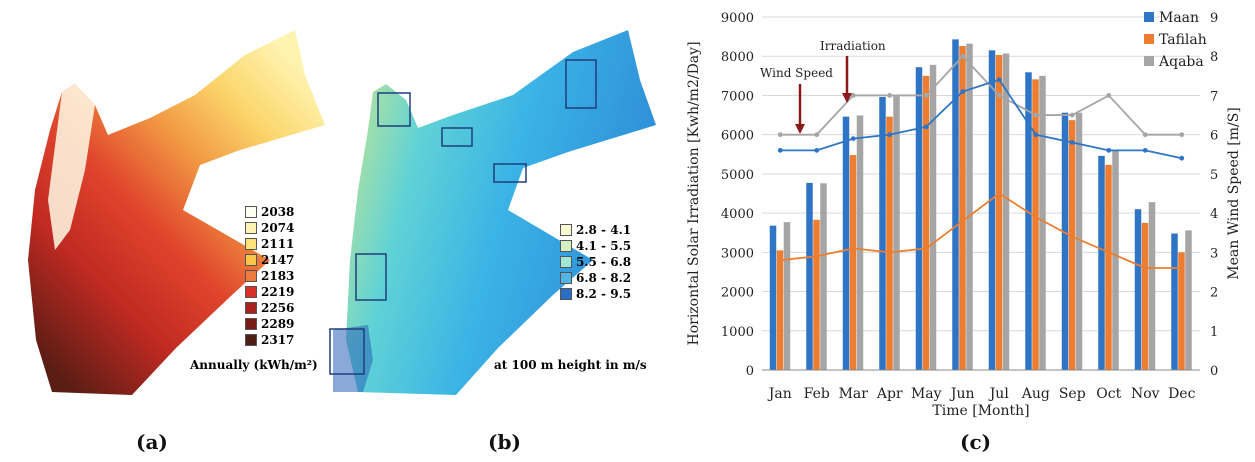 The width and height of the screenshot is (1255, 462). I want to click on annotation-irradiation: Irradiation, so click(853, 46).